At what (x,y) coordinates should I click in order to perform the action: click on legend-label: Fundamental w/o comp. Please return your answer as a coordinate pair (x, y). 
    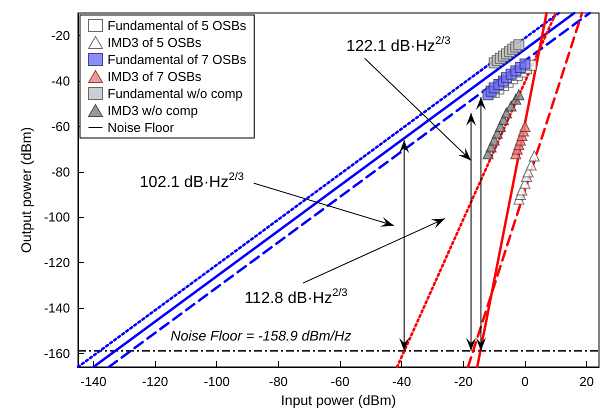
    Looking at the image, I should click on (175, 93).